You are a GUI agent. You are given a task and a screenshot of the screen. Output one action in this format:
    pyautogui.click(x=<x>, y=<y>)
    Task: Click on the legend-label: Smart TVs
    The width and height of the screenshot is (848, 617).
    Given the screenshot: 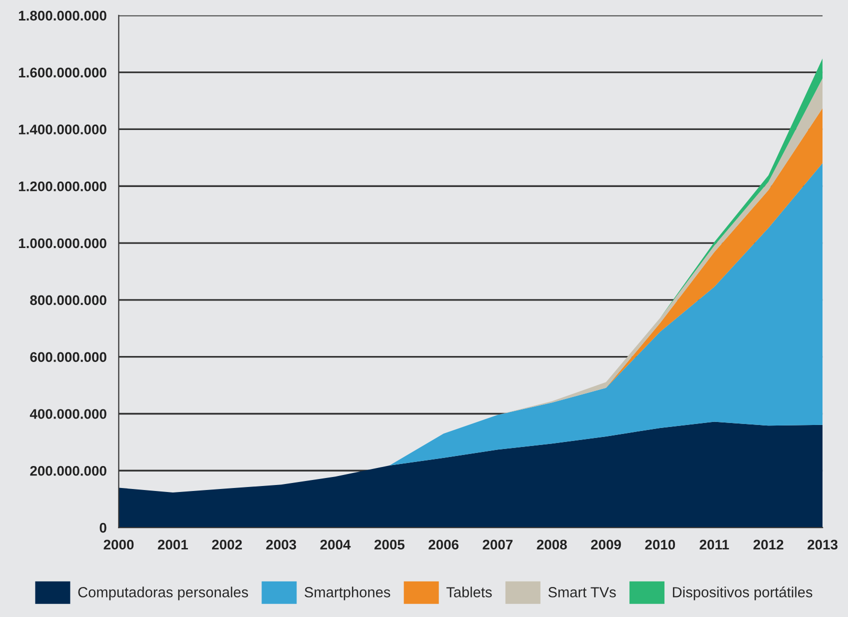 What is the action you would take?
    pyautogui.click(x=582, y=592)
    